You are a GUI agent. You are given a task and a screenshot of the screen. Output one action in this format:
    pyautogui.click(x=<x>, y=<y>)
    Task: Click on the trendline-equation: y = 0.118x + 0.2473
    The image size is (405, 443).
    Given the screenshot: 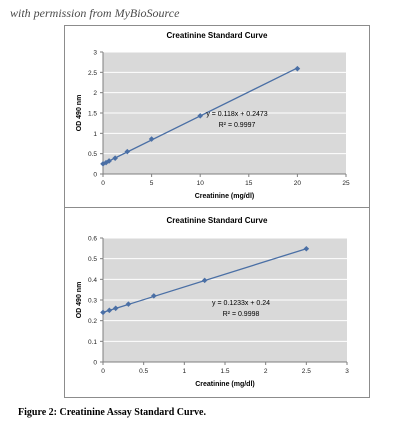 What is the action you would take?
    pyautogui.click(x=236, y=114)
    